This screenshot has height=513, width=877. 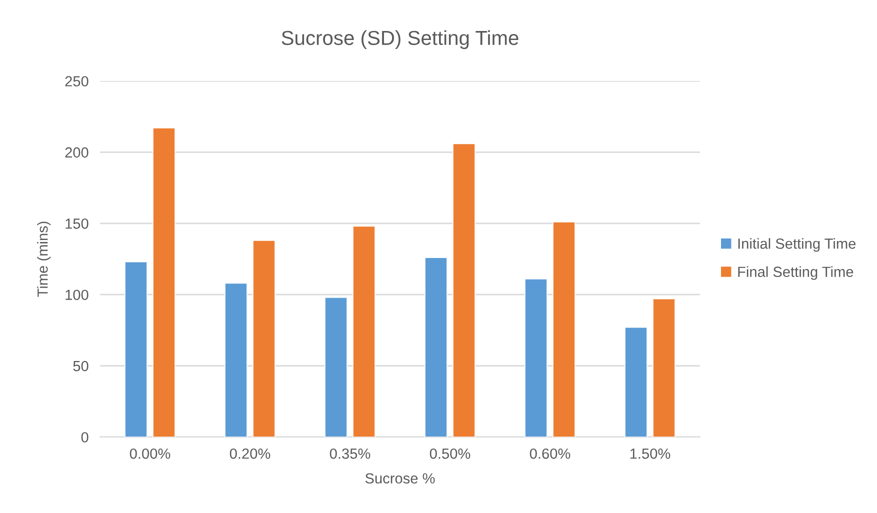 What do you see at coordinates (550, 453) in the screenshot?
I see `x-tick-label: 0.60%` at bounding box center [550, 453].